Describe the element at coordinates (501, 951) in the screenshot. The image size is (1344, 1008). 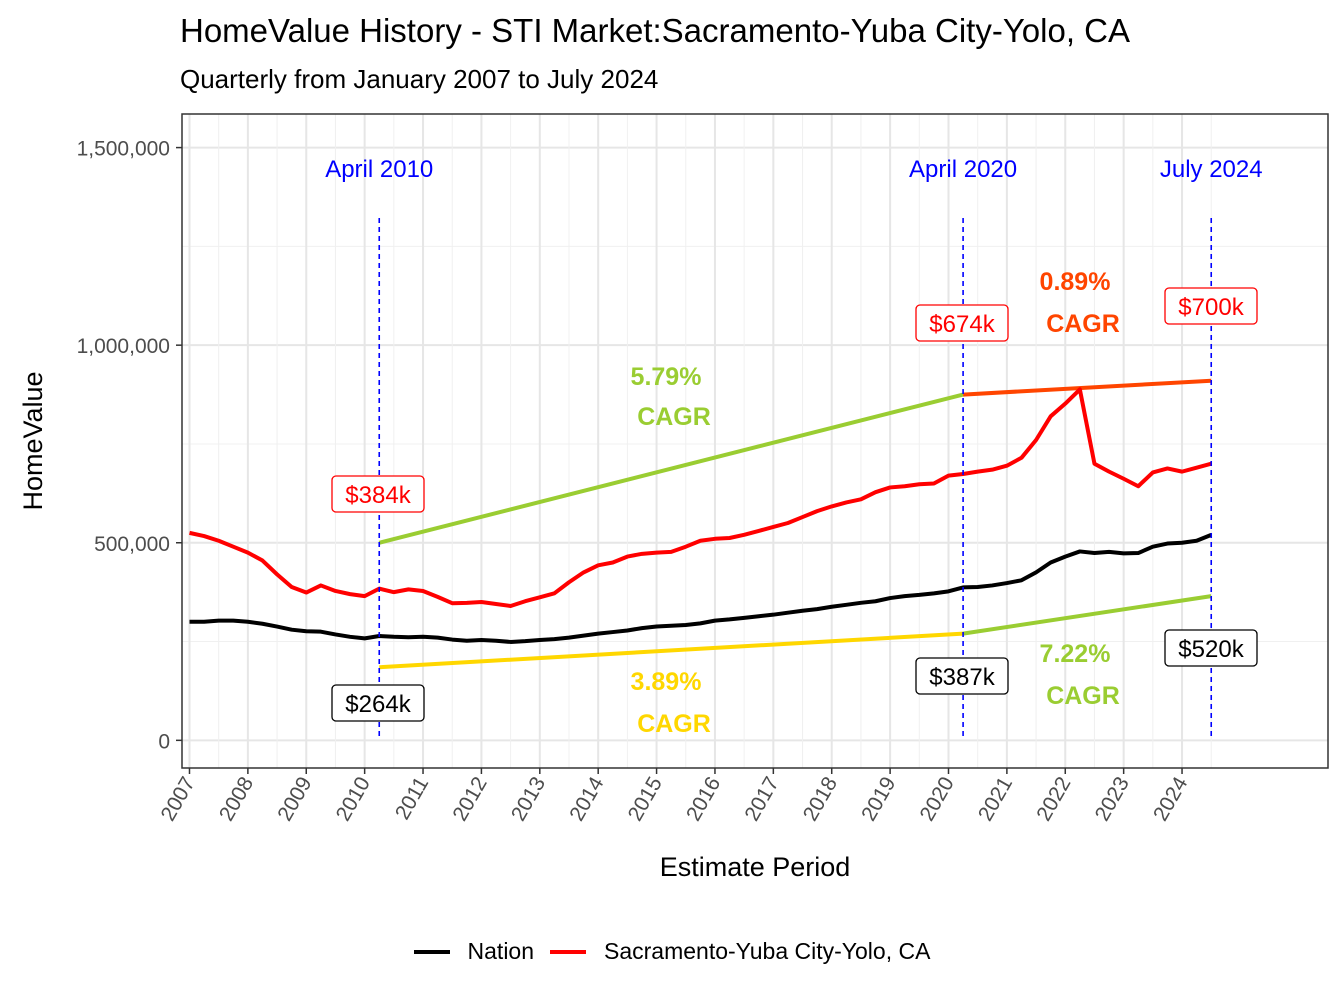
I see `legend-label-nation: Nation` at that location.